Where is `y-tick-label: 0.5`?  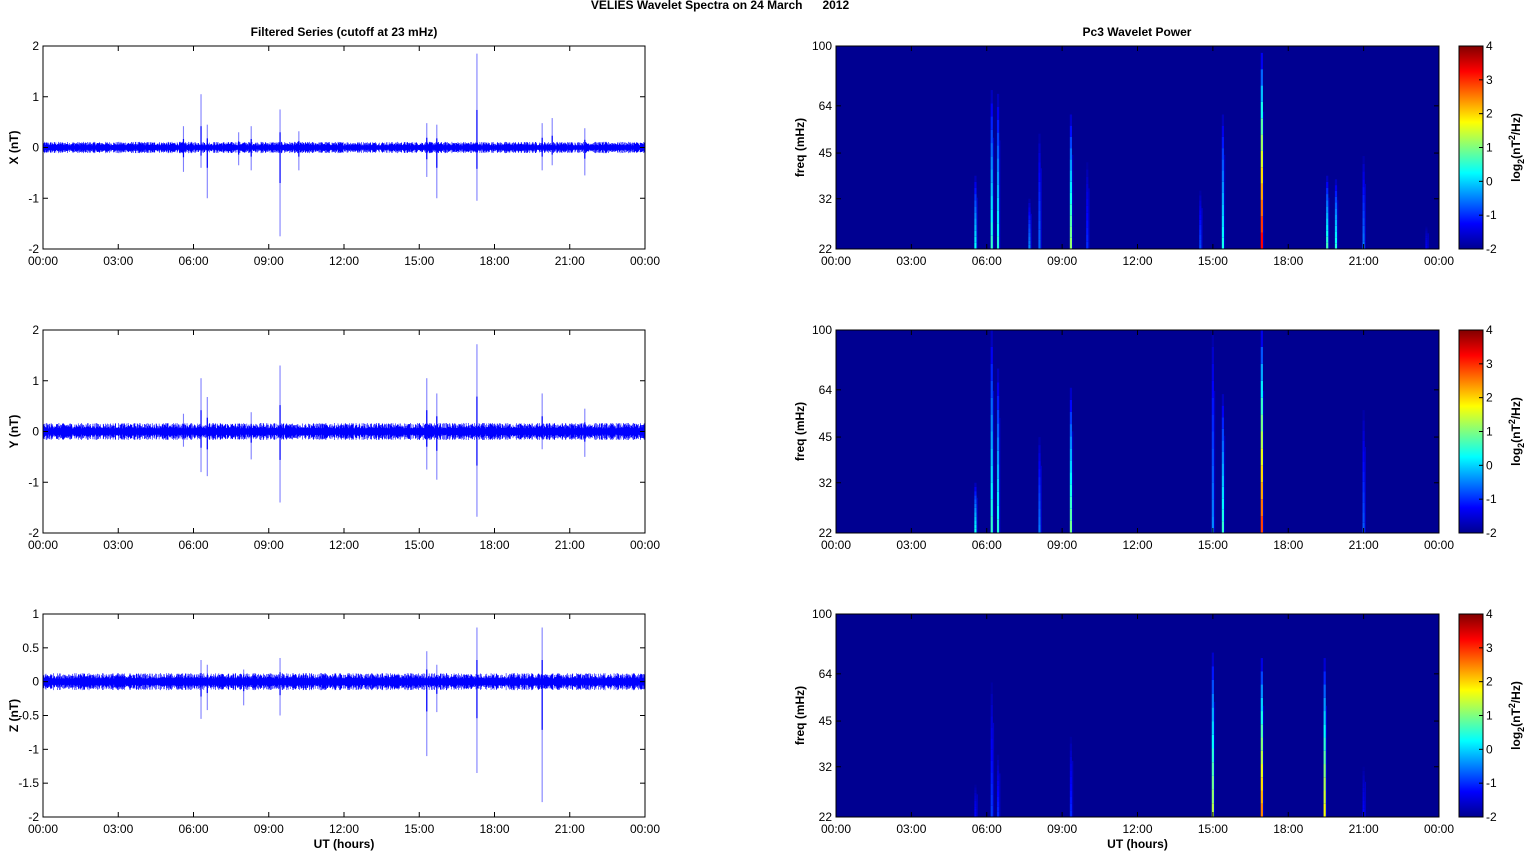
y-tick-label: 0.5 is located at coordinates (30, 648).